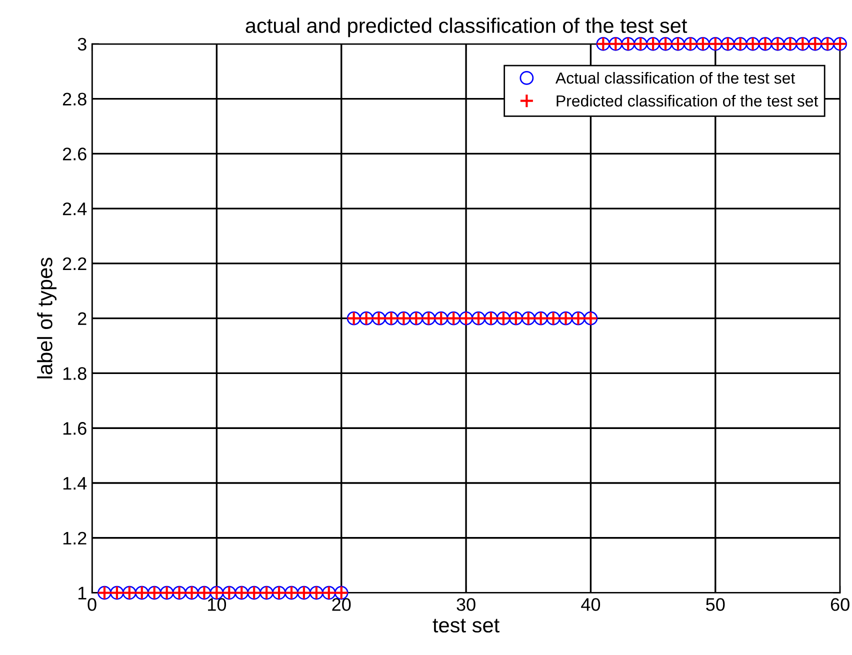 Image resolution: width=852 pixels, height=655 pixels. What do you see at coordinates (590, 604) in the screenshot?
I see `x-tick-label: 40` at bounding box center [590, 604].